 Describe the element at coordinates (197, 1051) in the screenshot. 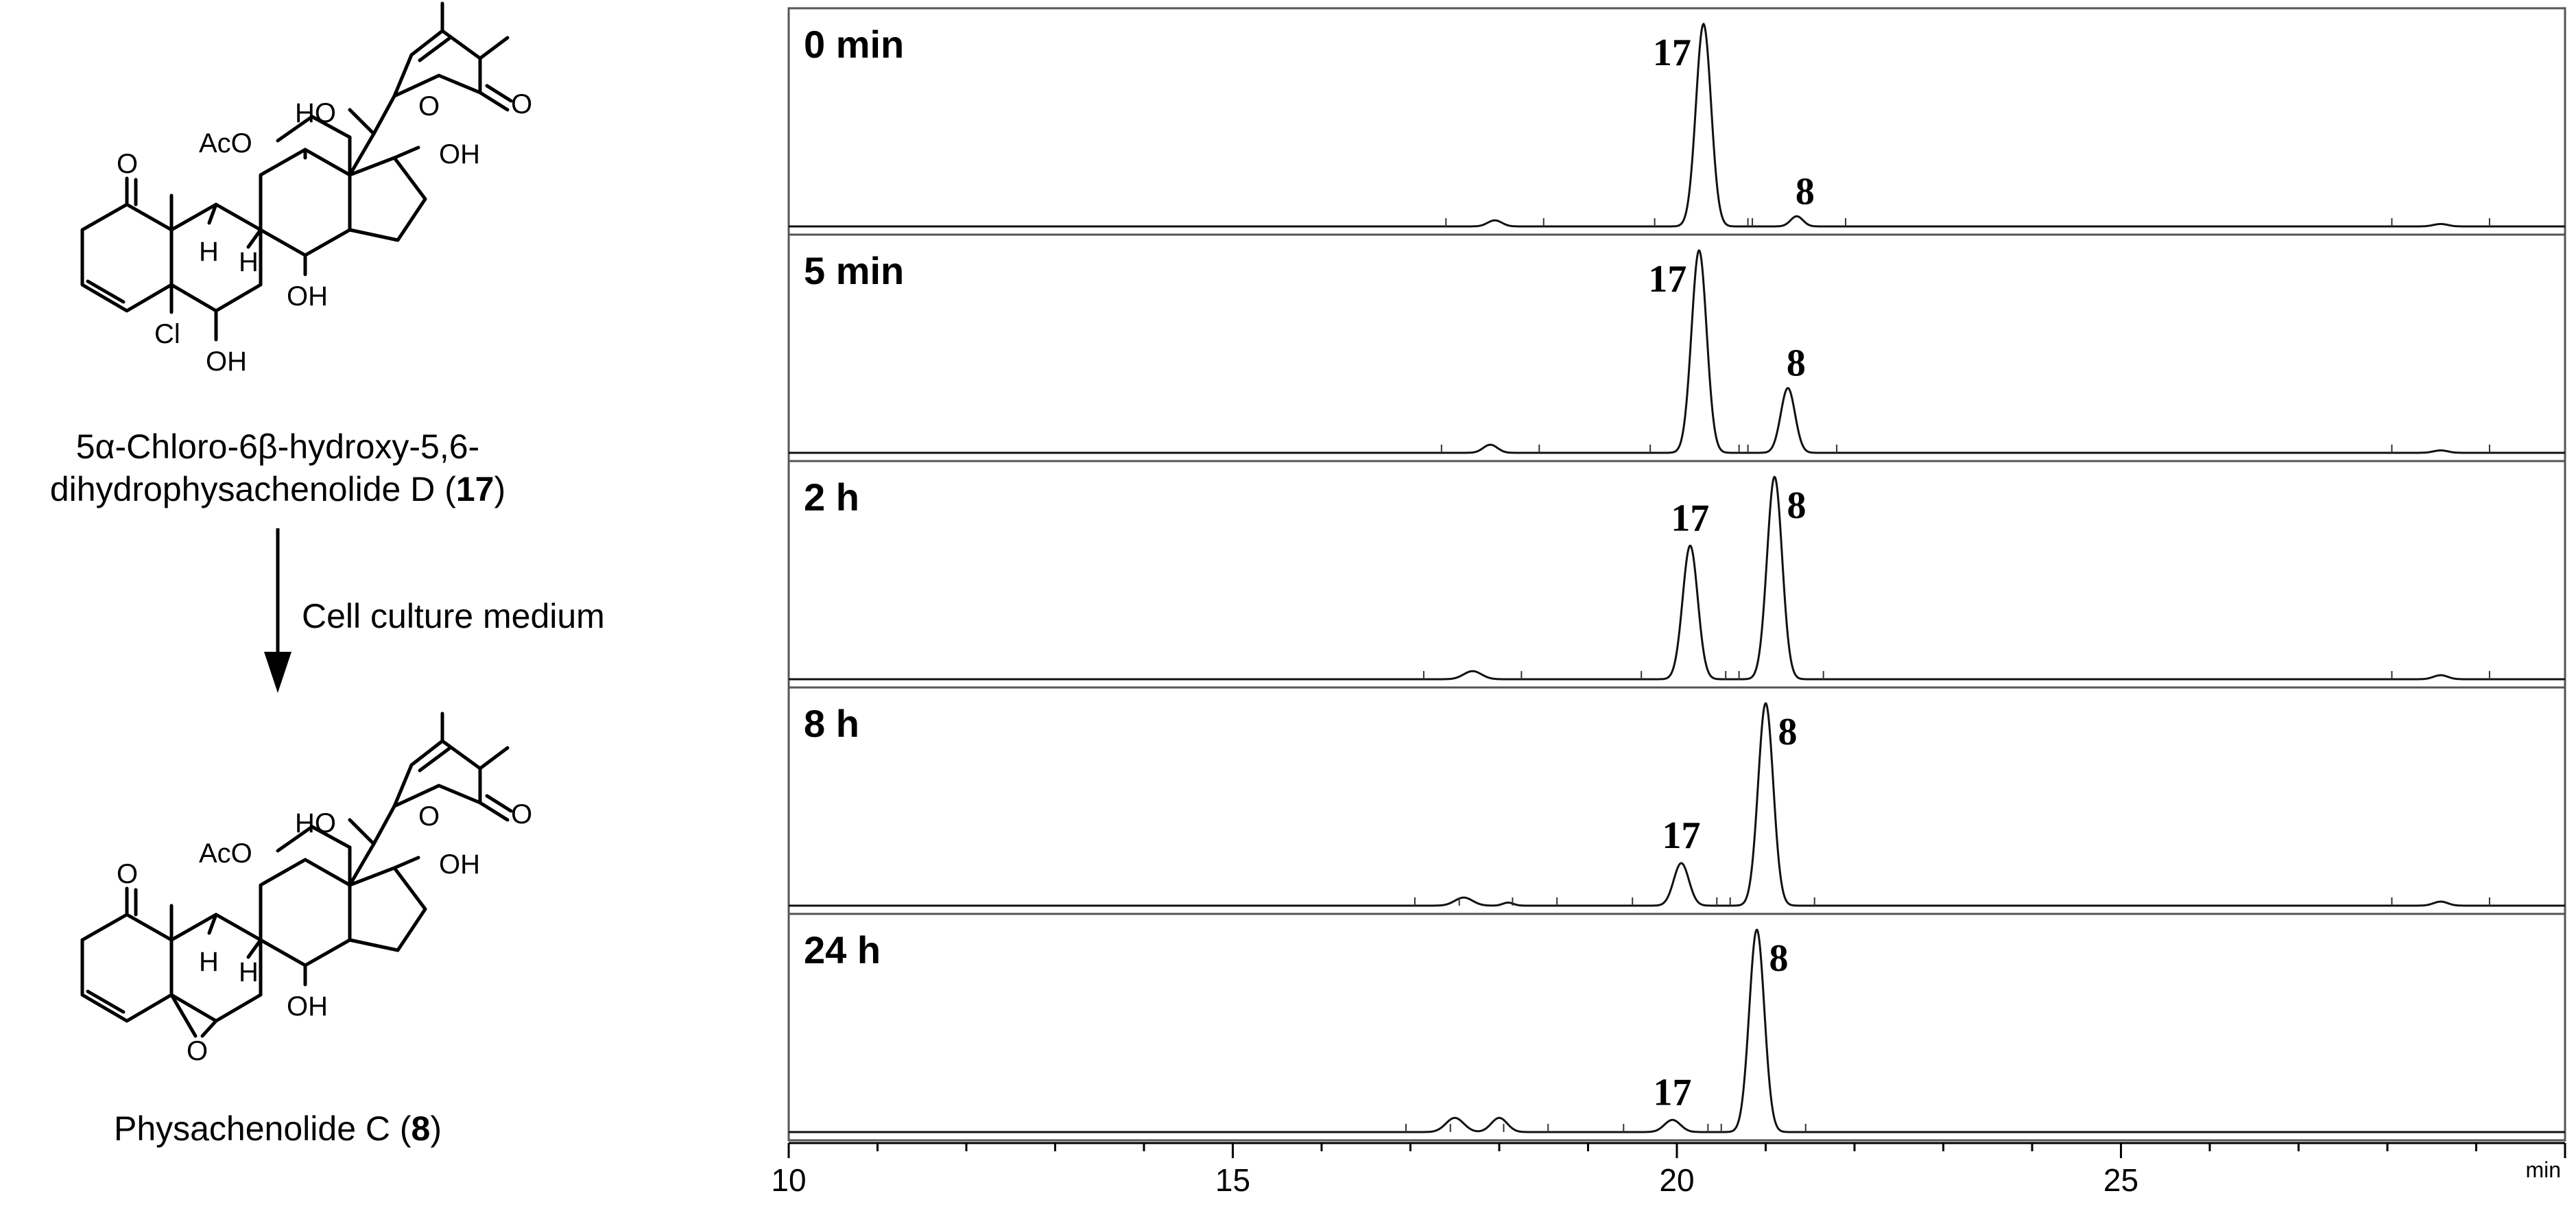

I see `label-o-epoxide-8: O` at that location.